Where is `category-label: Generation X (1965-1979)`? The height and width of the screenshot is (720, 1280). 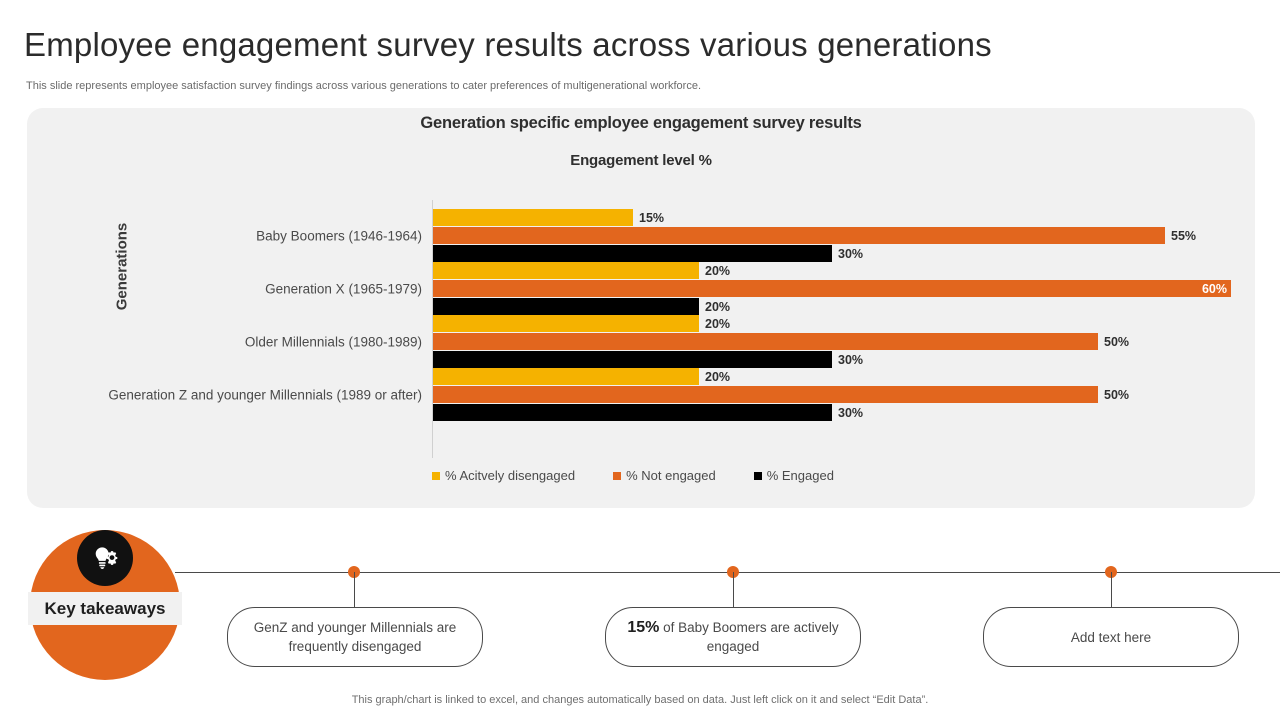
category-label: Generation X (1965-1979) is located at coordinates (343, 288).